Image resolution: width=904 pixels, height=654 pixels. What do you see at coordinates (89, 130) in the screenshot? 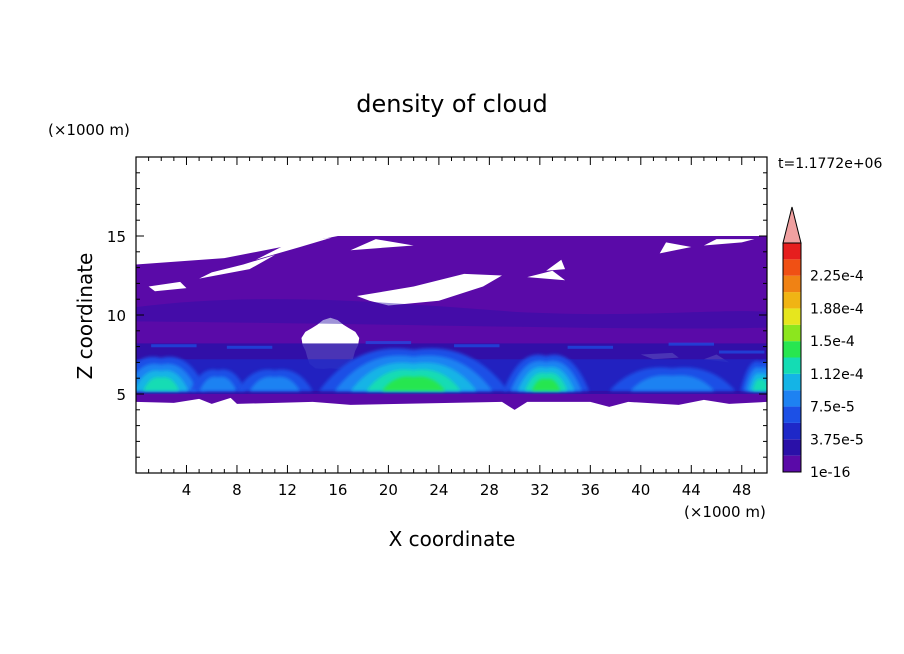
I see `y-unit-label: (×1000 m)` at bounding box center [89, 130].